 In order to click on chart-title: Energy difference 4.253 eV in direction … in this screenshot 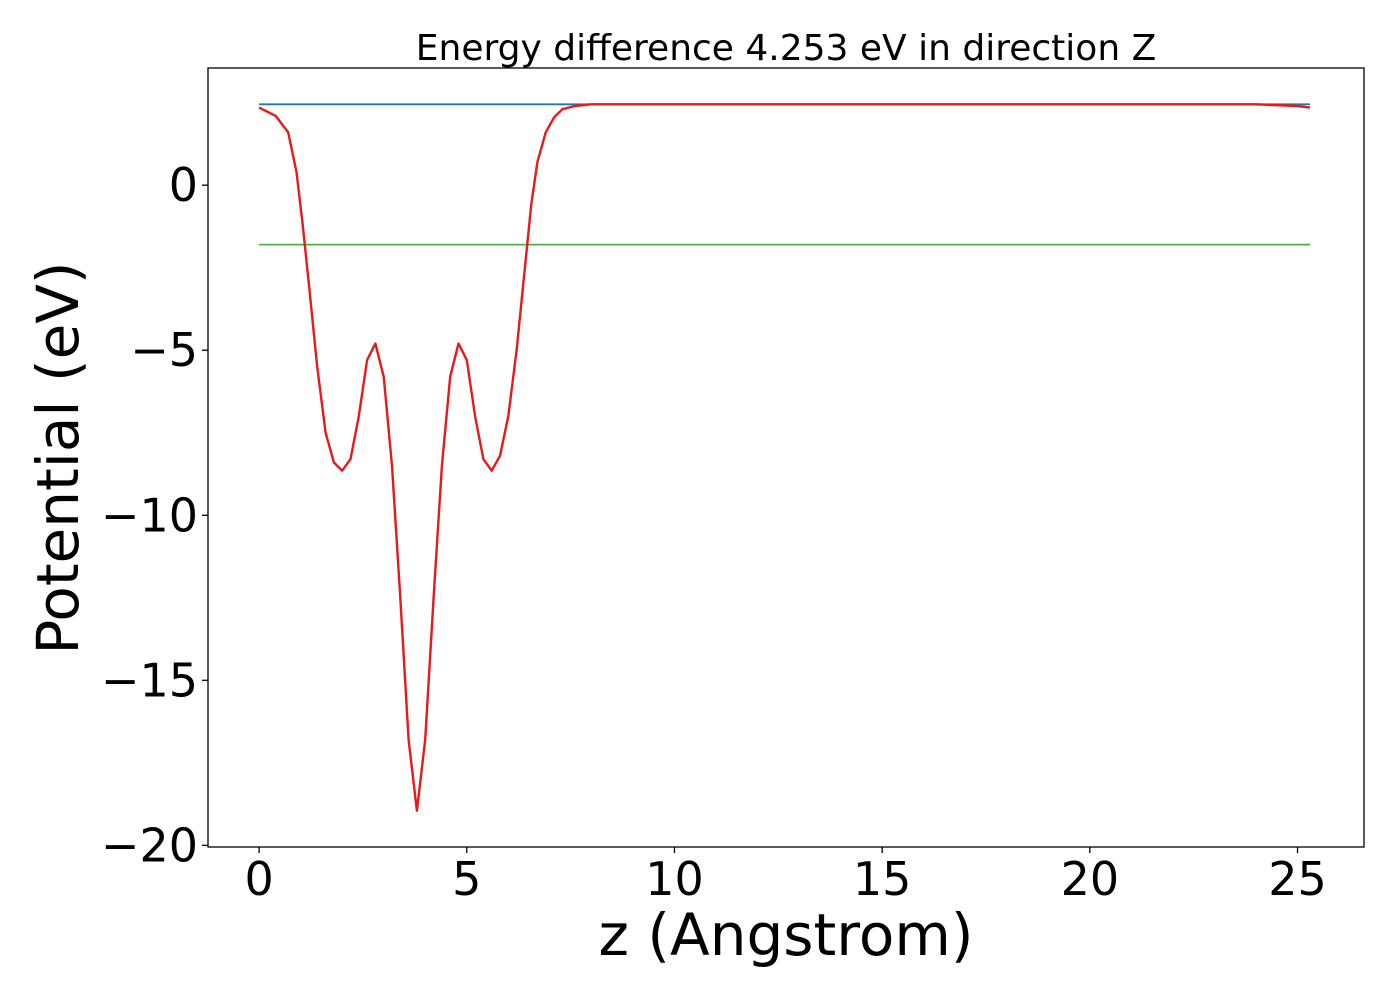, I will do `click(786, 48)`.